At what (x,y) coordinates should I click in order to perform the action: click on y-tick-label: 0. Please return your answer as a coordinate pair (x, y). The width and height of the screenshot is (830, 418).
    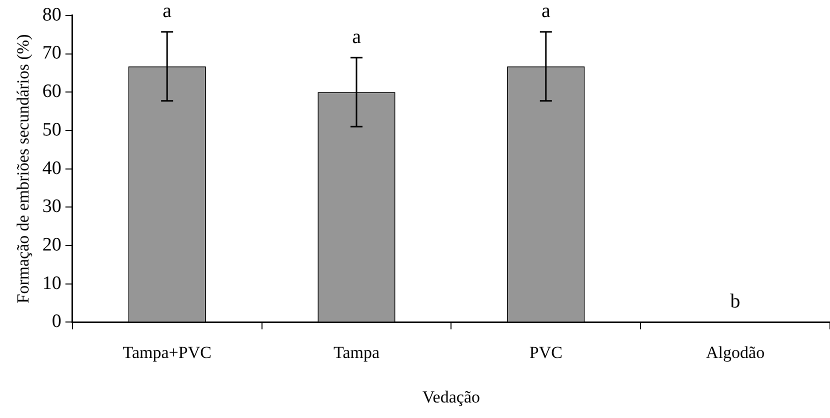
    Looking at the image, I should click on (57, 321).